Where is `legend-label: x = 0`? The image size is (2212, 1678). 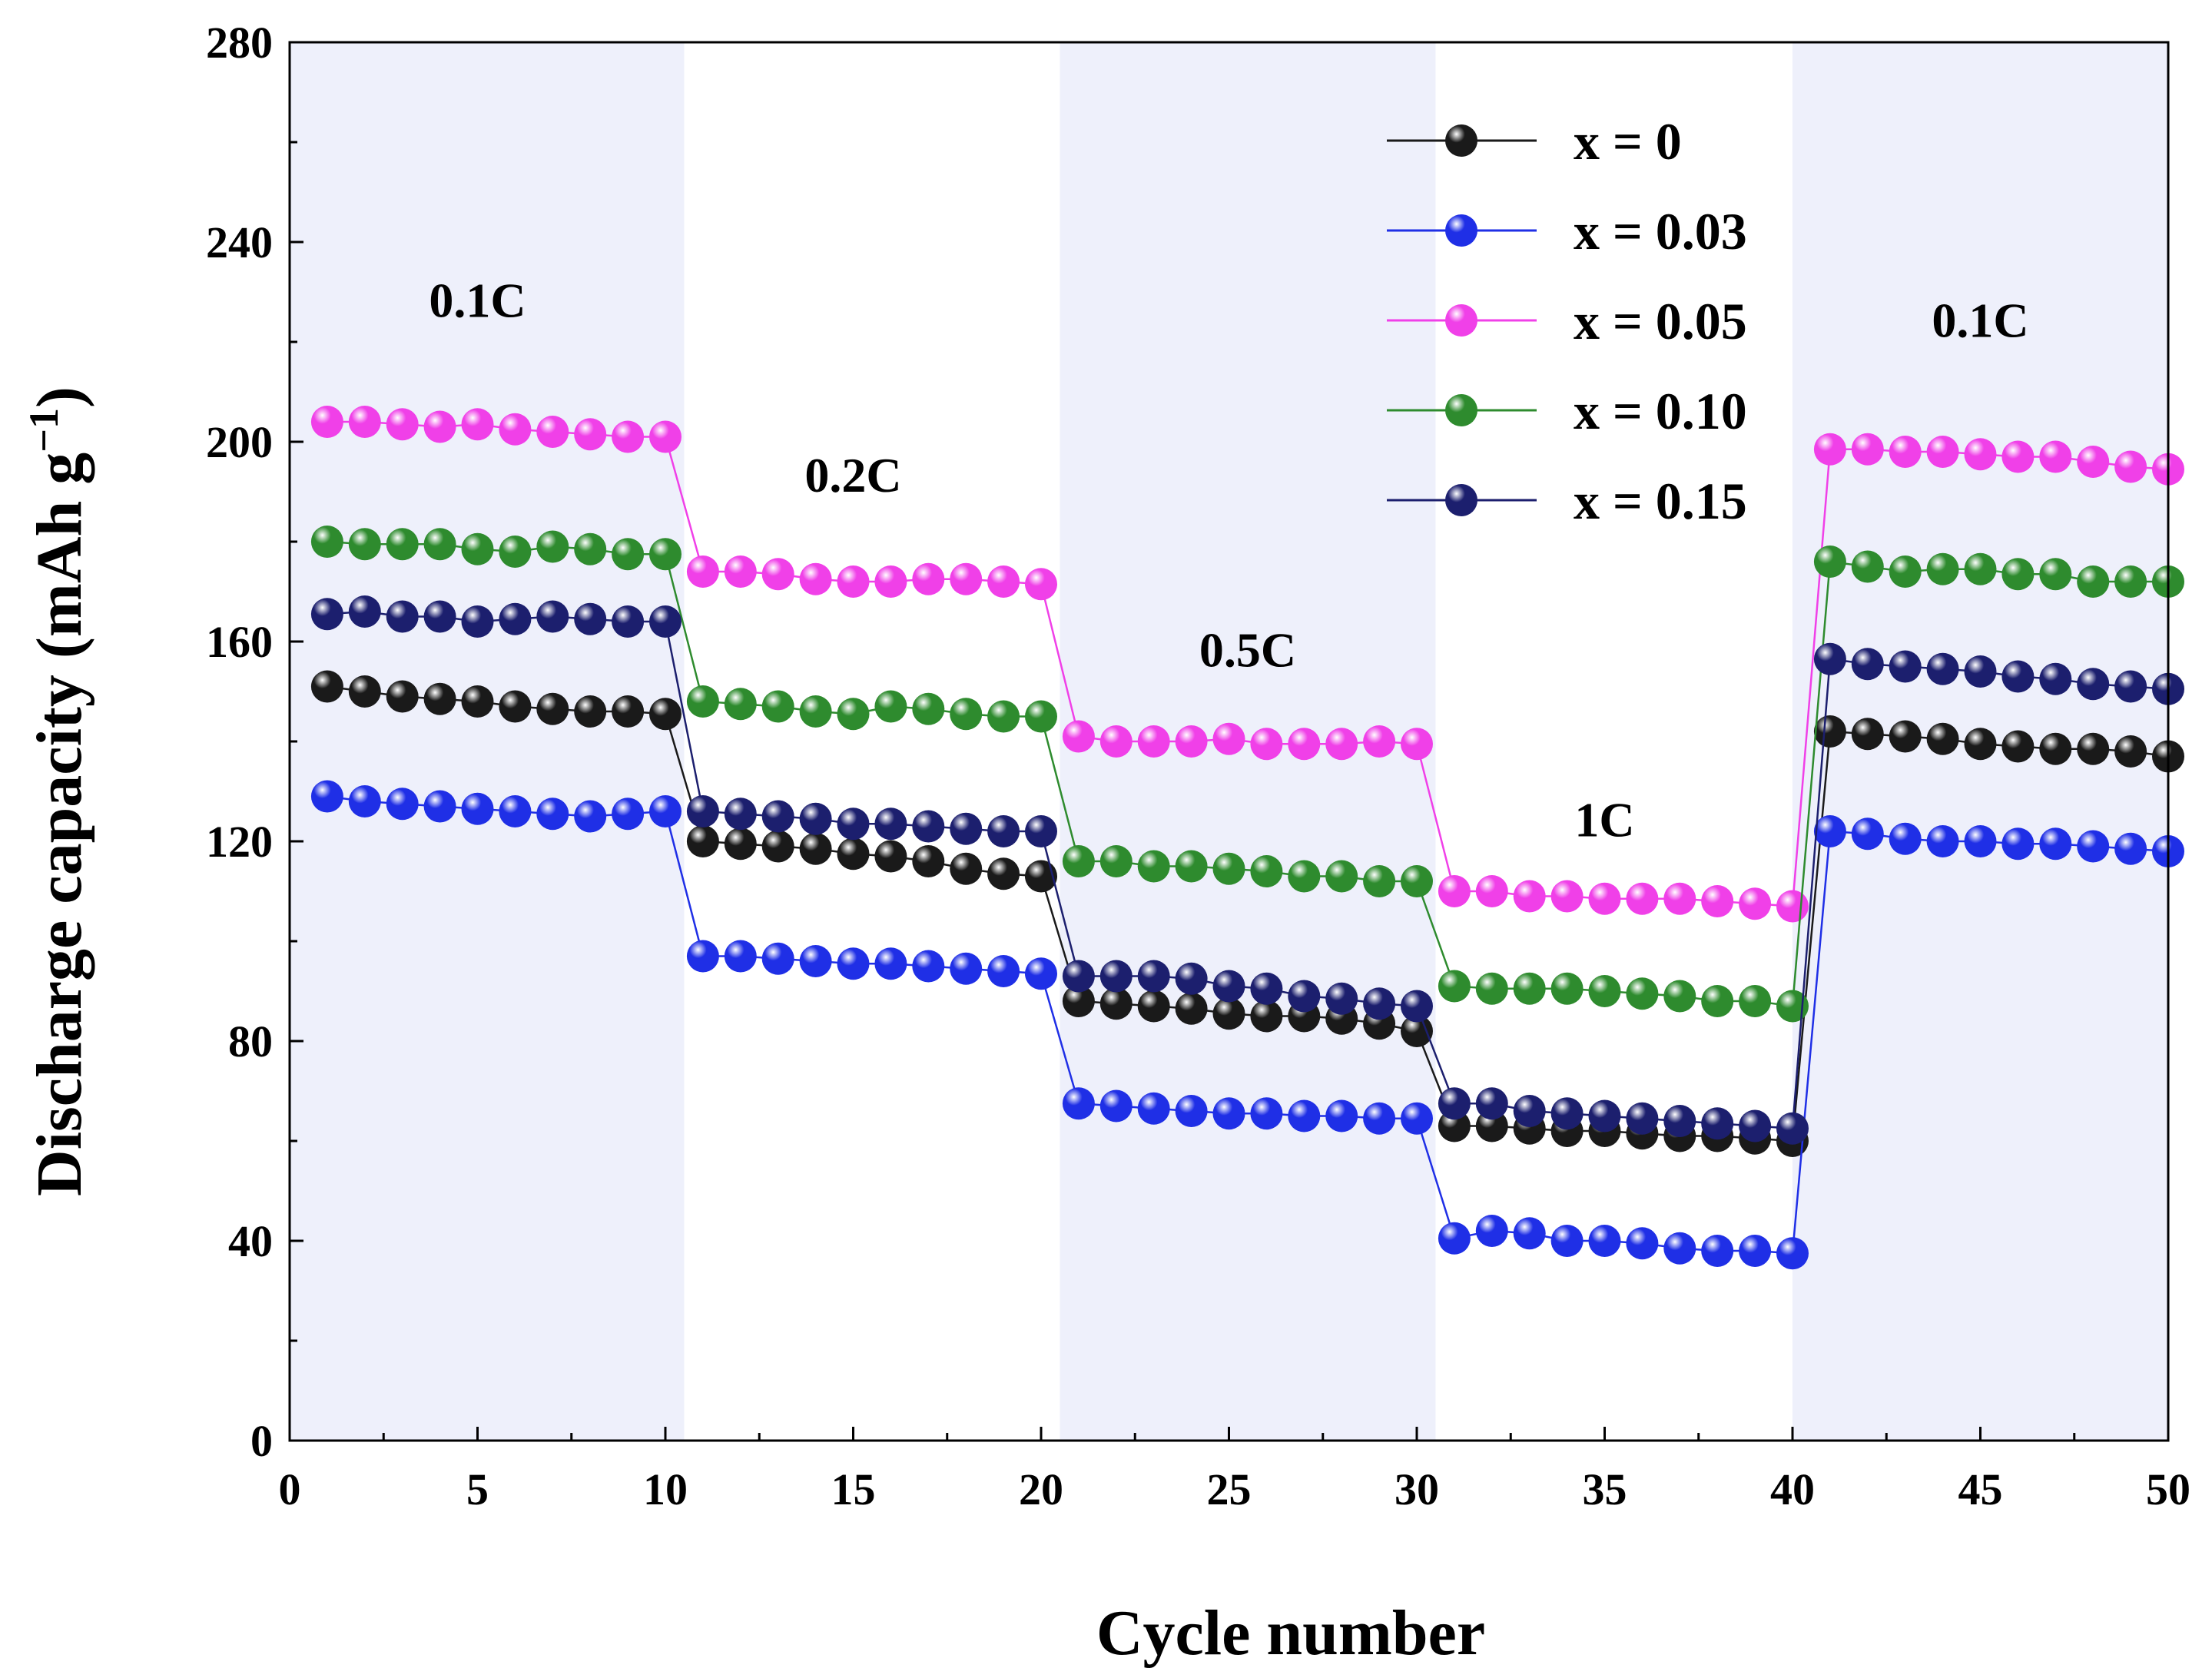 legend-label: x = 0 is located at coordinates (1628, 141).